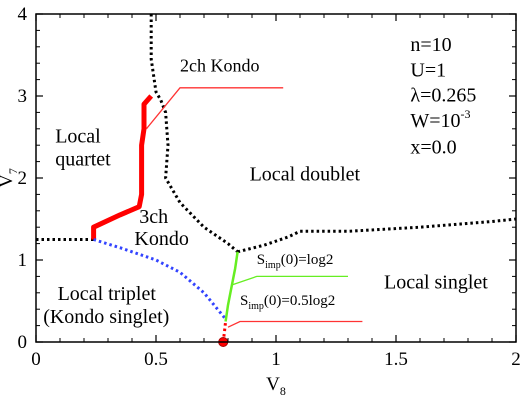 The width and height of the screenshot is (524, 401). I want to click on x-tick-label: 1, so click(276, 359).